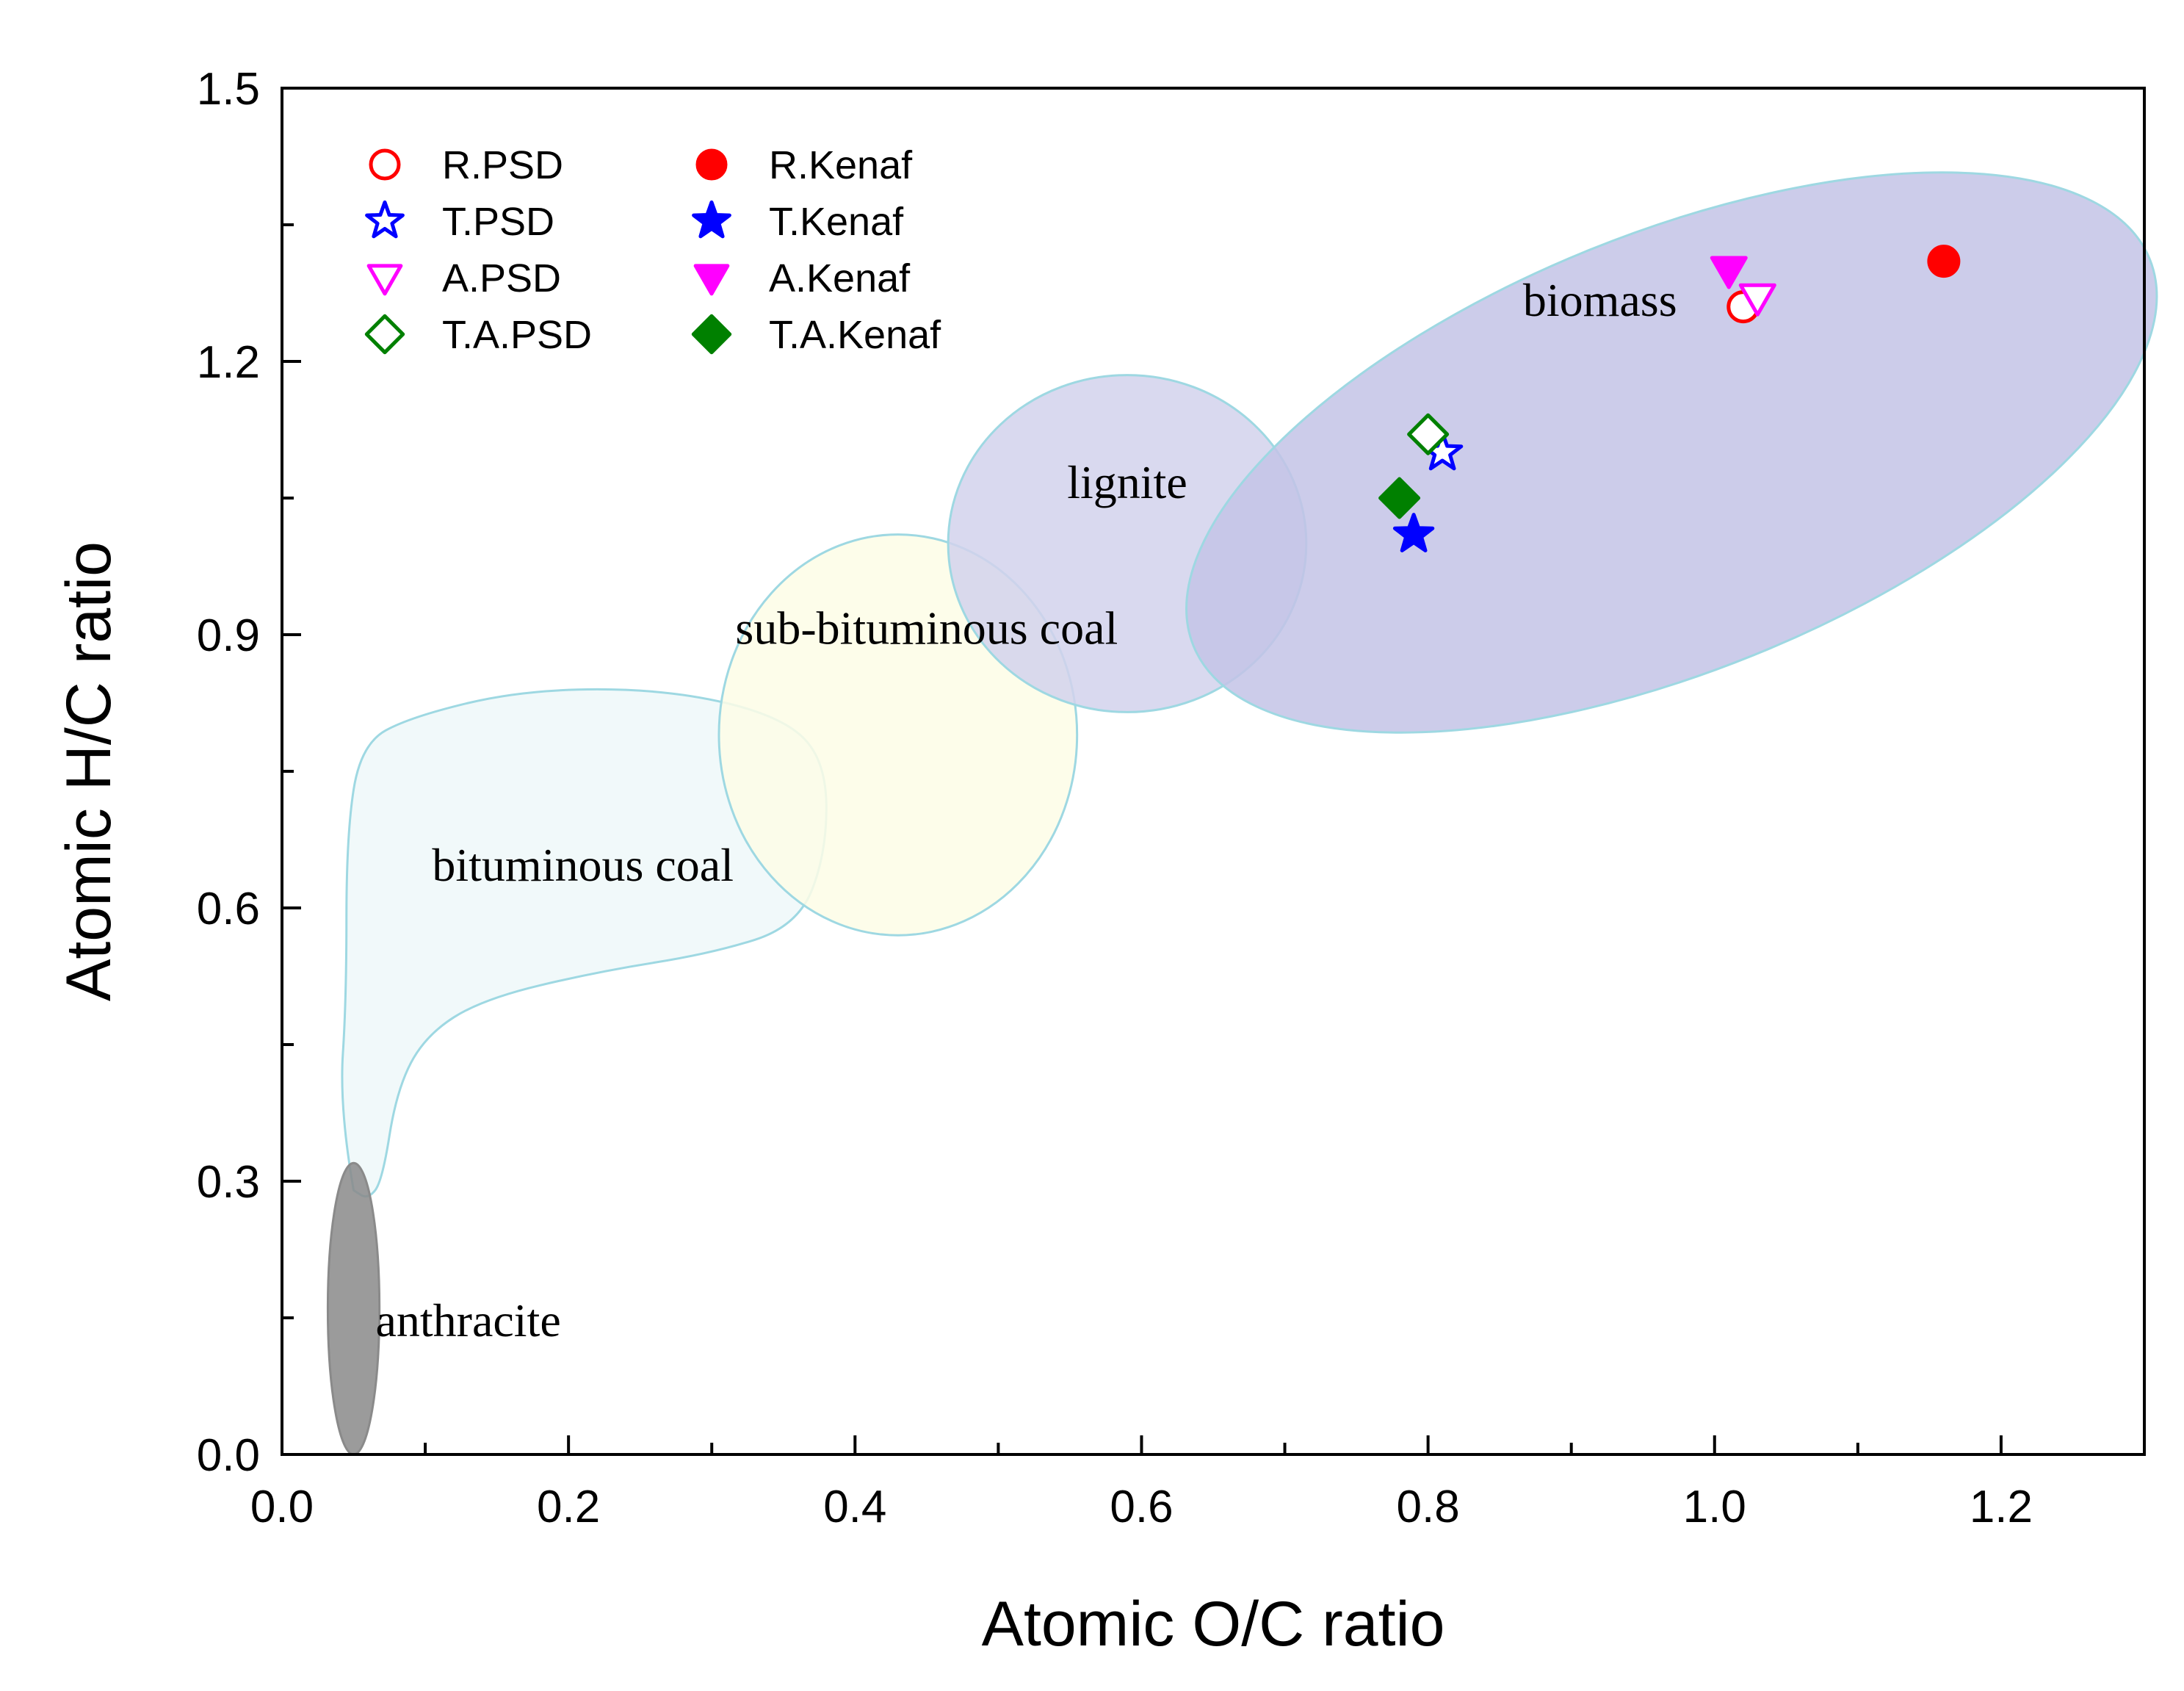 The height and width of the screenshot is (1691, 2184). What do you see at coordinates (385, 164) in the screenshot?
I see `legend-marker-r-psd` at bounding box center [385, 164].